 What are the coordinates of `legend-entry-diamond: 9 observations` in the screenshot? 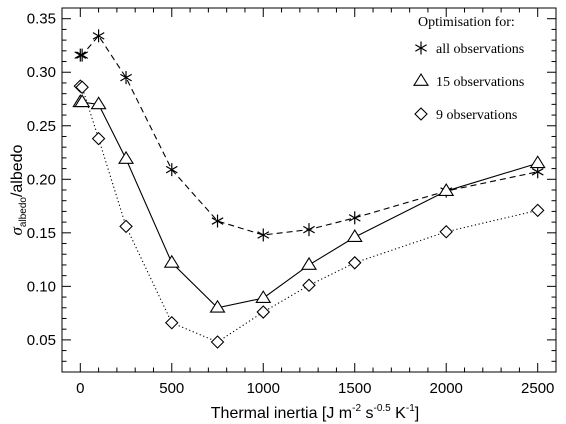 It's located at (476, 115).